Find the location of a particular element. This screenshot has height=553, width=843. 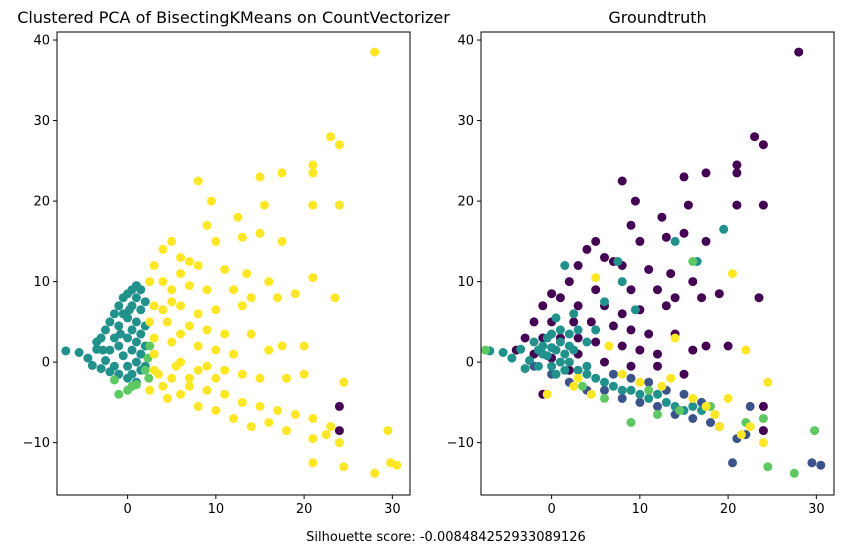

y-tick-label: 20 is located at coordinates (41, 202).